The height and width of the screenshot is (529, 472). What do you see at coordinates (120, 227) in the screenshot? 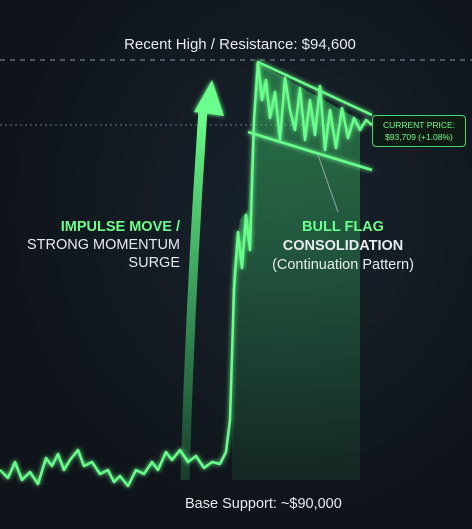
I see `impulse-title: IMPULSE MOVE /` at bounding box center [120, 227].